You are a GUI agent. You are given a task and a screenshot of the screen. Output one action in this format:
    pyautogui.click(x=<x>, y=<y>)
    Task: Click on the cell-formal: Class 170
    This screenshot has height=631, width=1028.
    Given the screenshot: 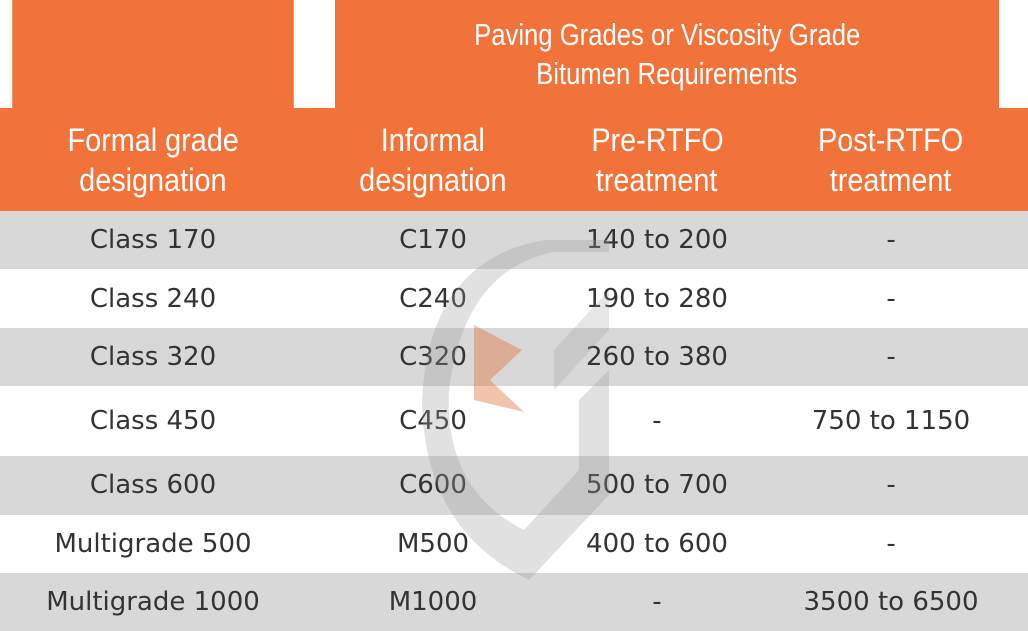 What is the action you would take?
    pyautogui.click(x=153, y=240)
    